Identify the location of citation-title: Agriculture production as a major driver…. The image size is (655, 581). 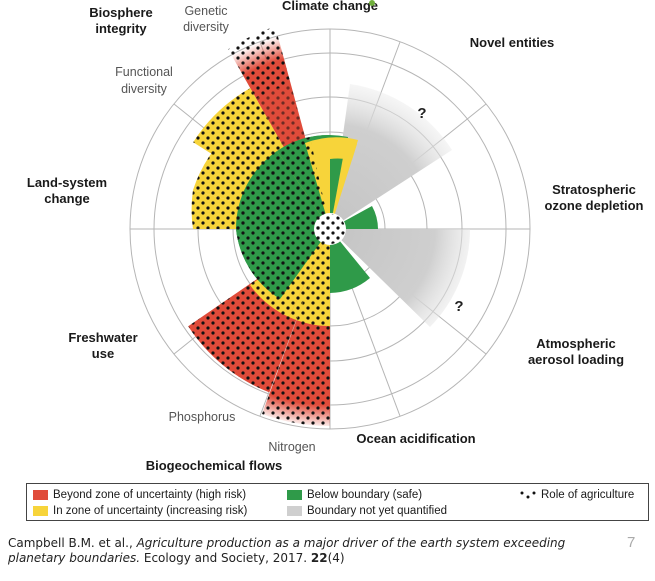
(287, 550).